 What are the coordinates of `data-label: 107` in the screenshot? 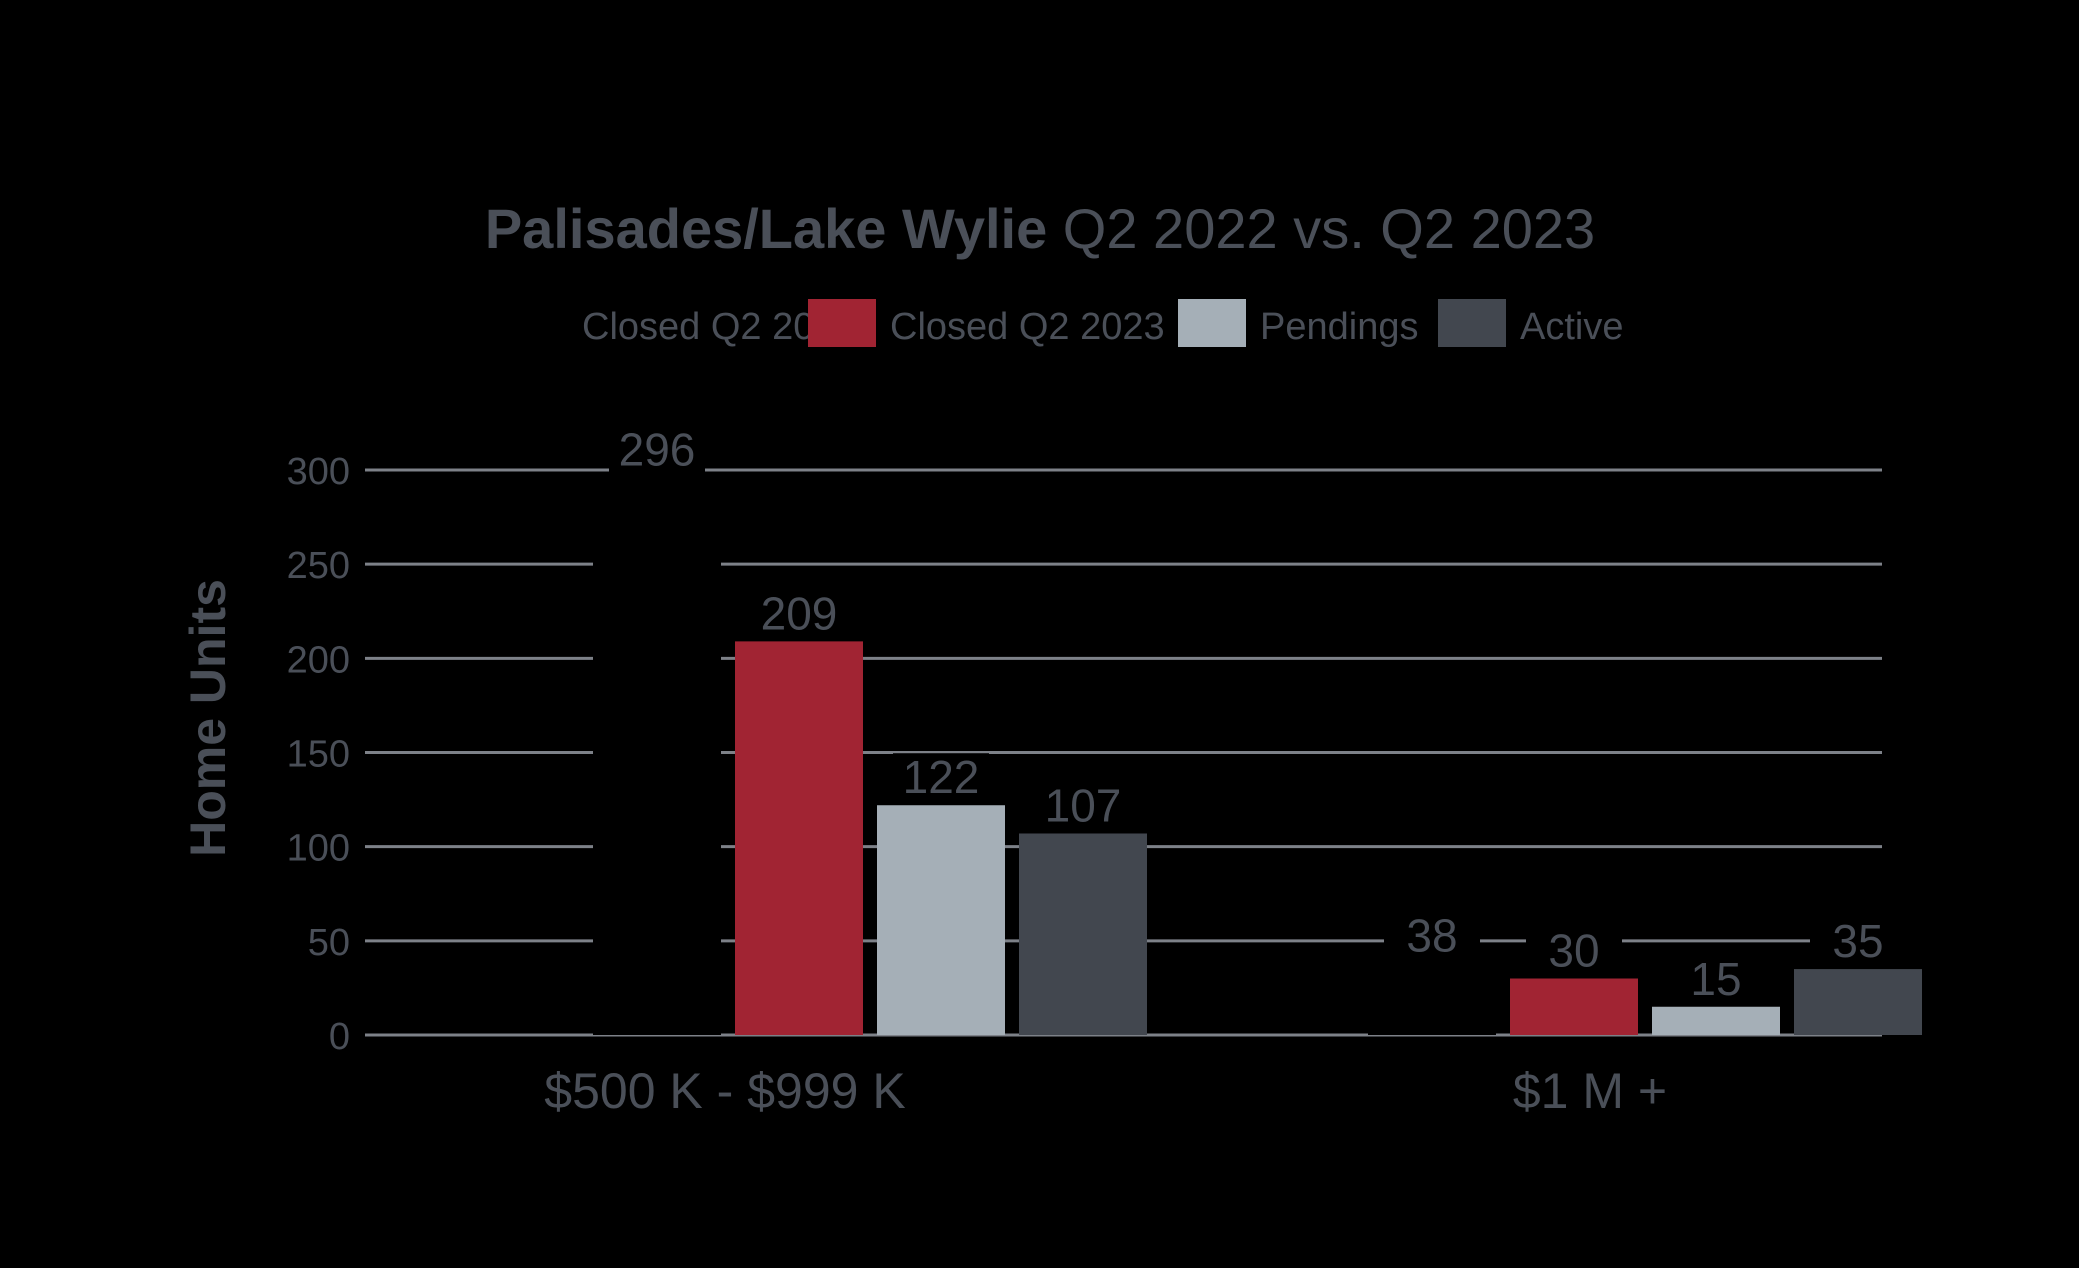 It's located at (1083, 805).